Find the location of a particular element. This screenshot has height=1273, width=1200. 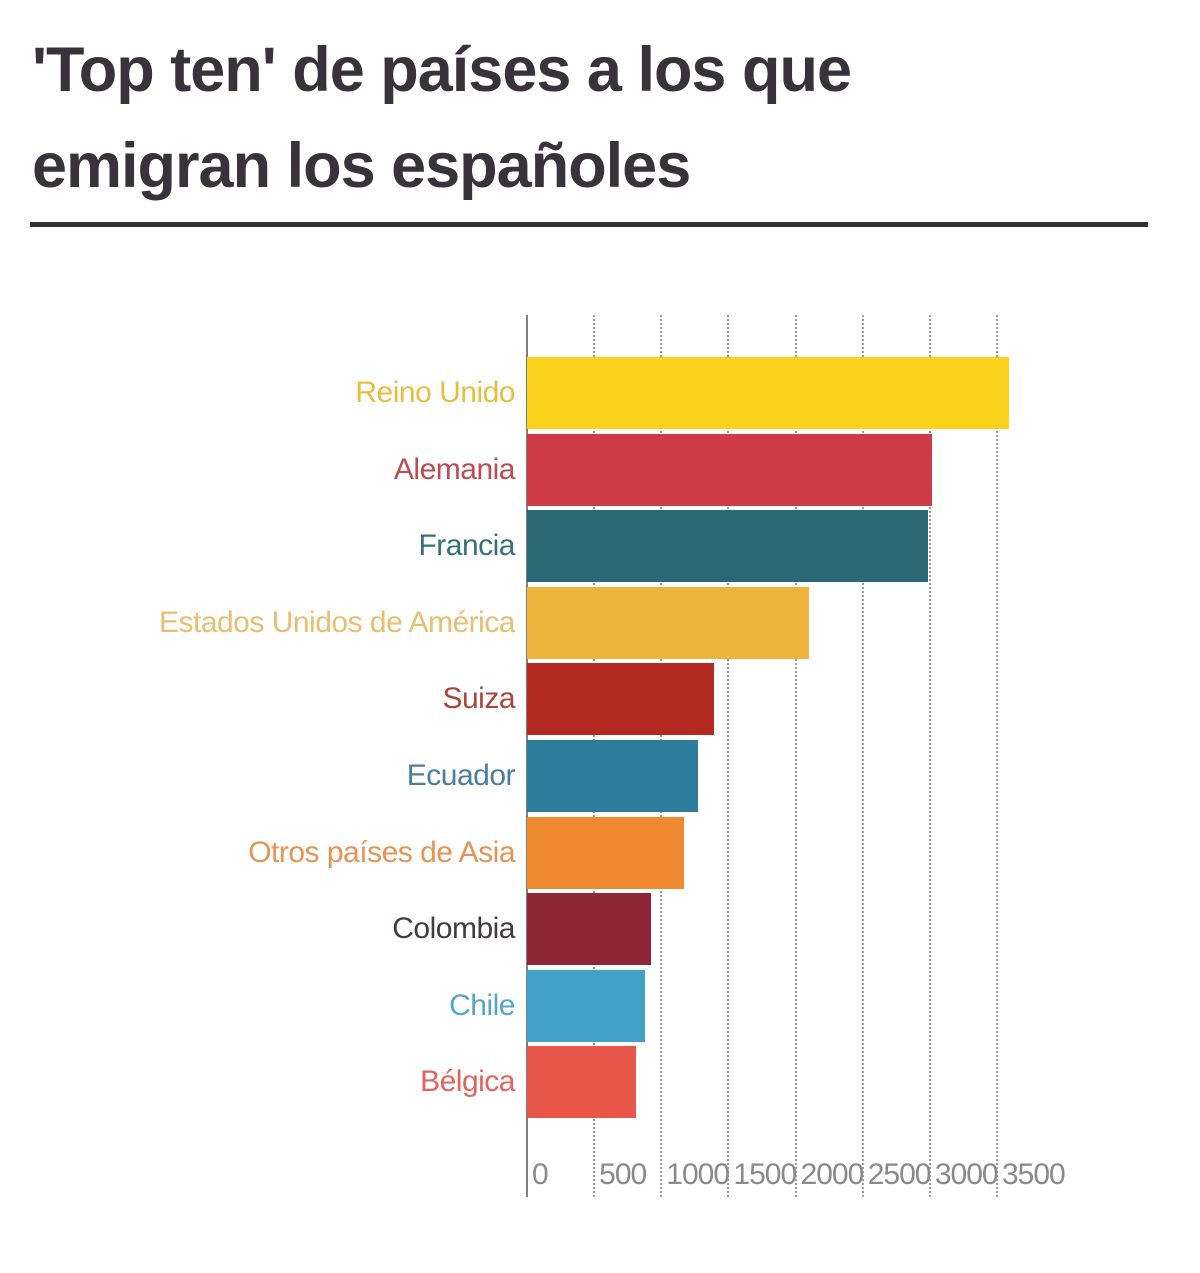

category-label-5: Suiza is located at coordinates (478, 699).